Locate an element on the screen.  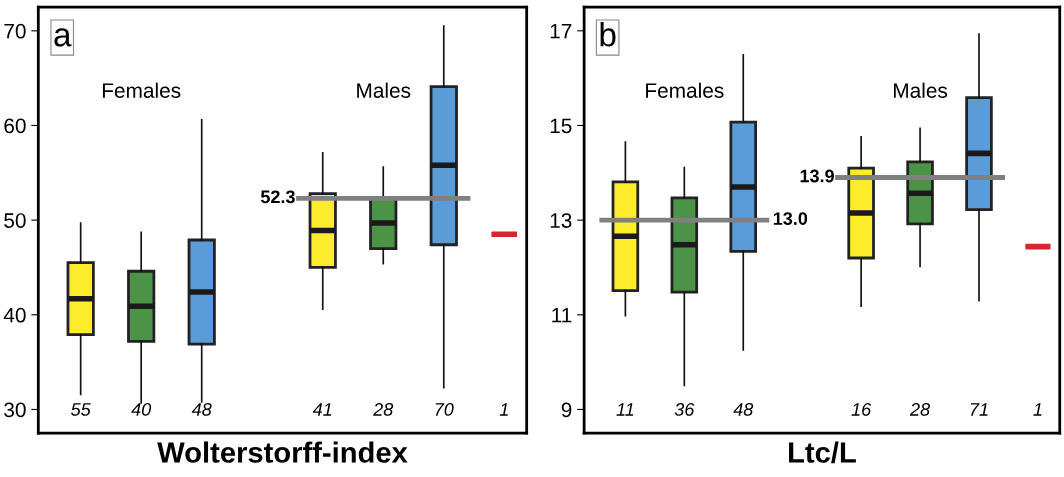
annotation: a is located at coordinates (63, 37).